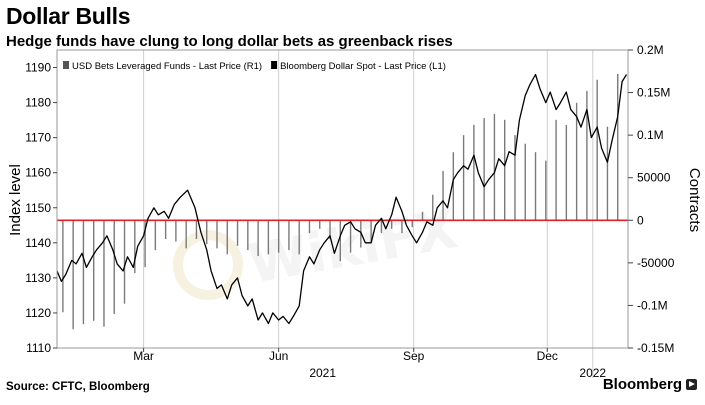 The image size is (705, 405). Describe the element at coordinates (322, 373) in the screenshot. I see `x-year-label: 2021` at that location.